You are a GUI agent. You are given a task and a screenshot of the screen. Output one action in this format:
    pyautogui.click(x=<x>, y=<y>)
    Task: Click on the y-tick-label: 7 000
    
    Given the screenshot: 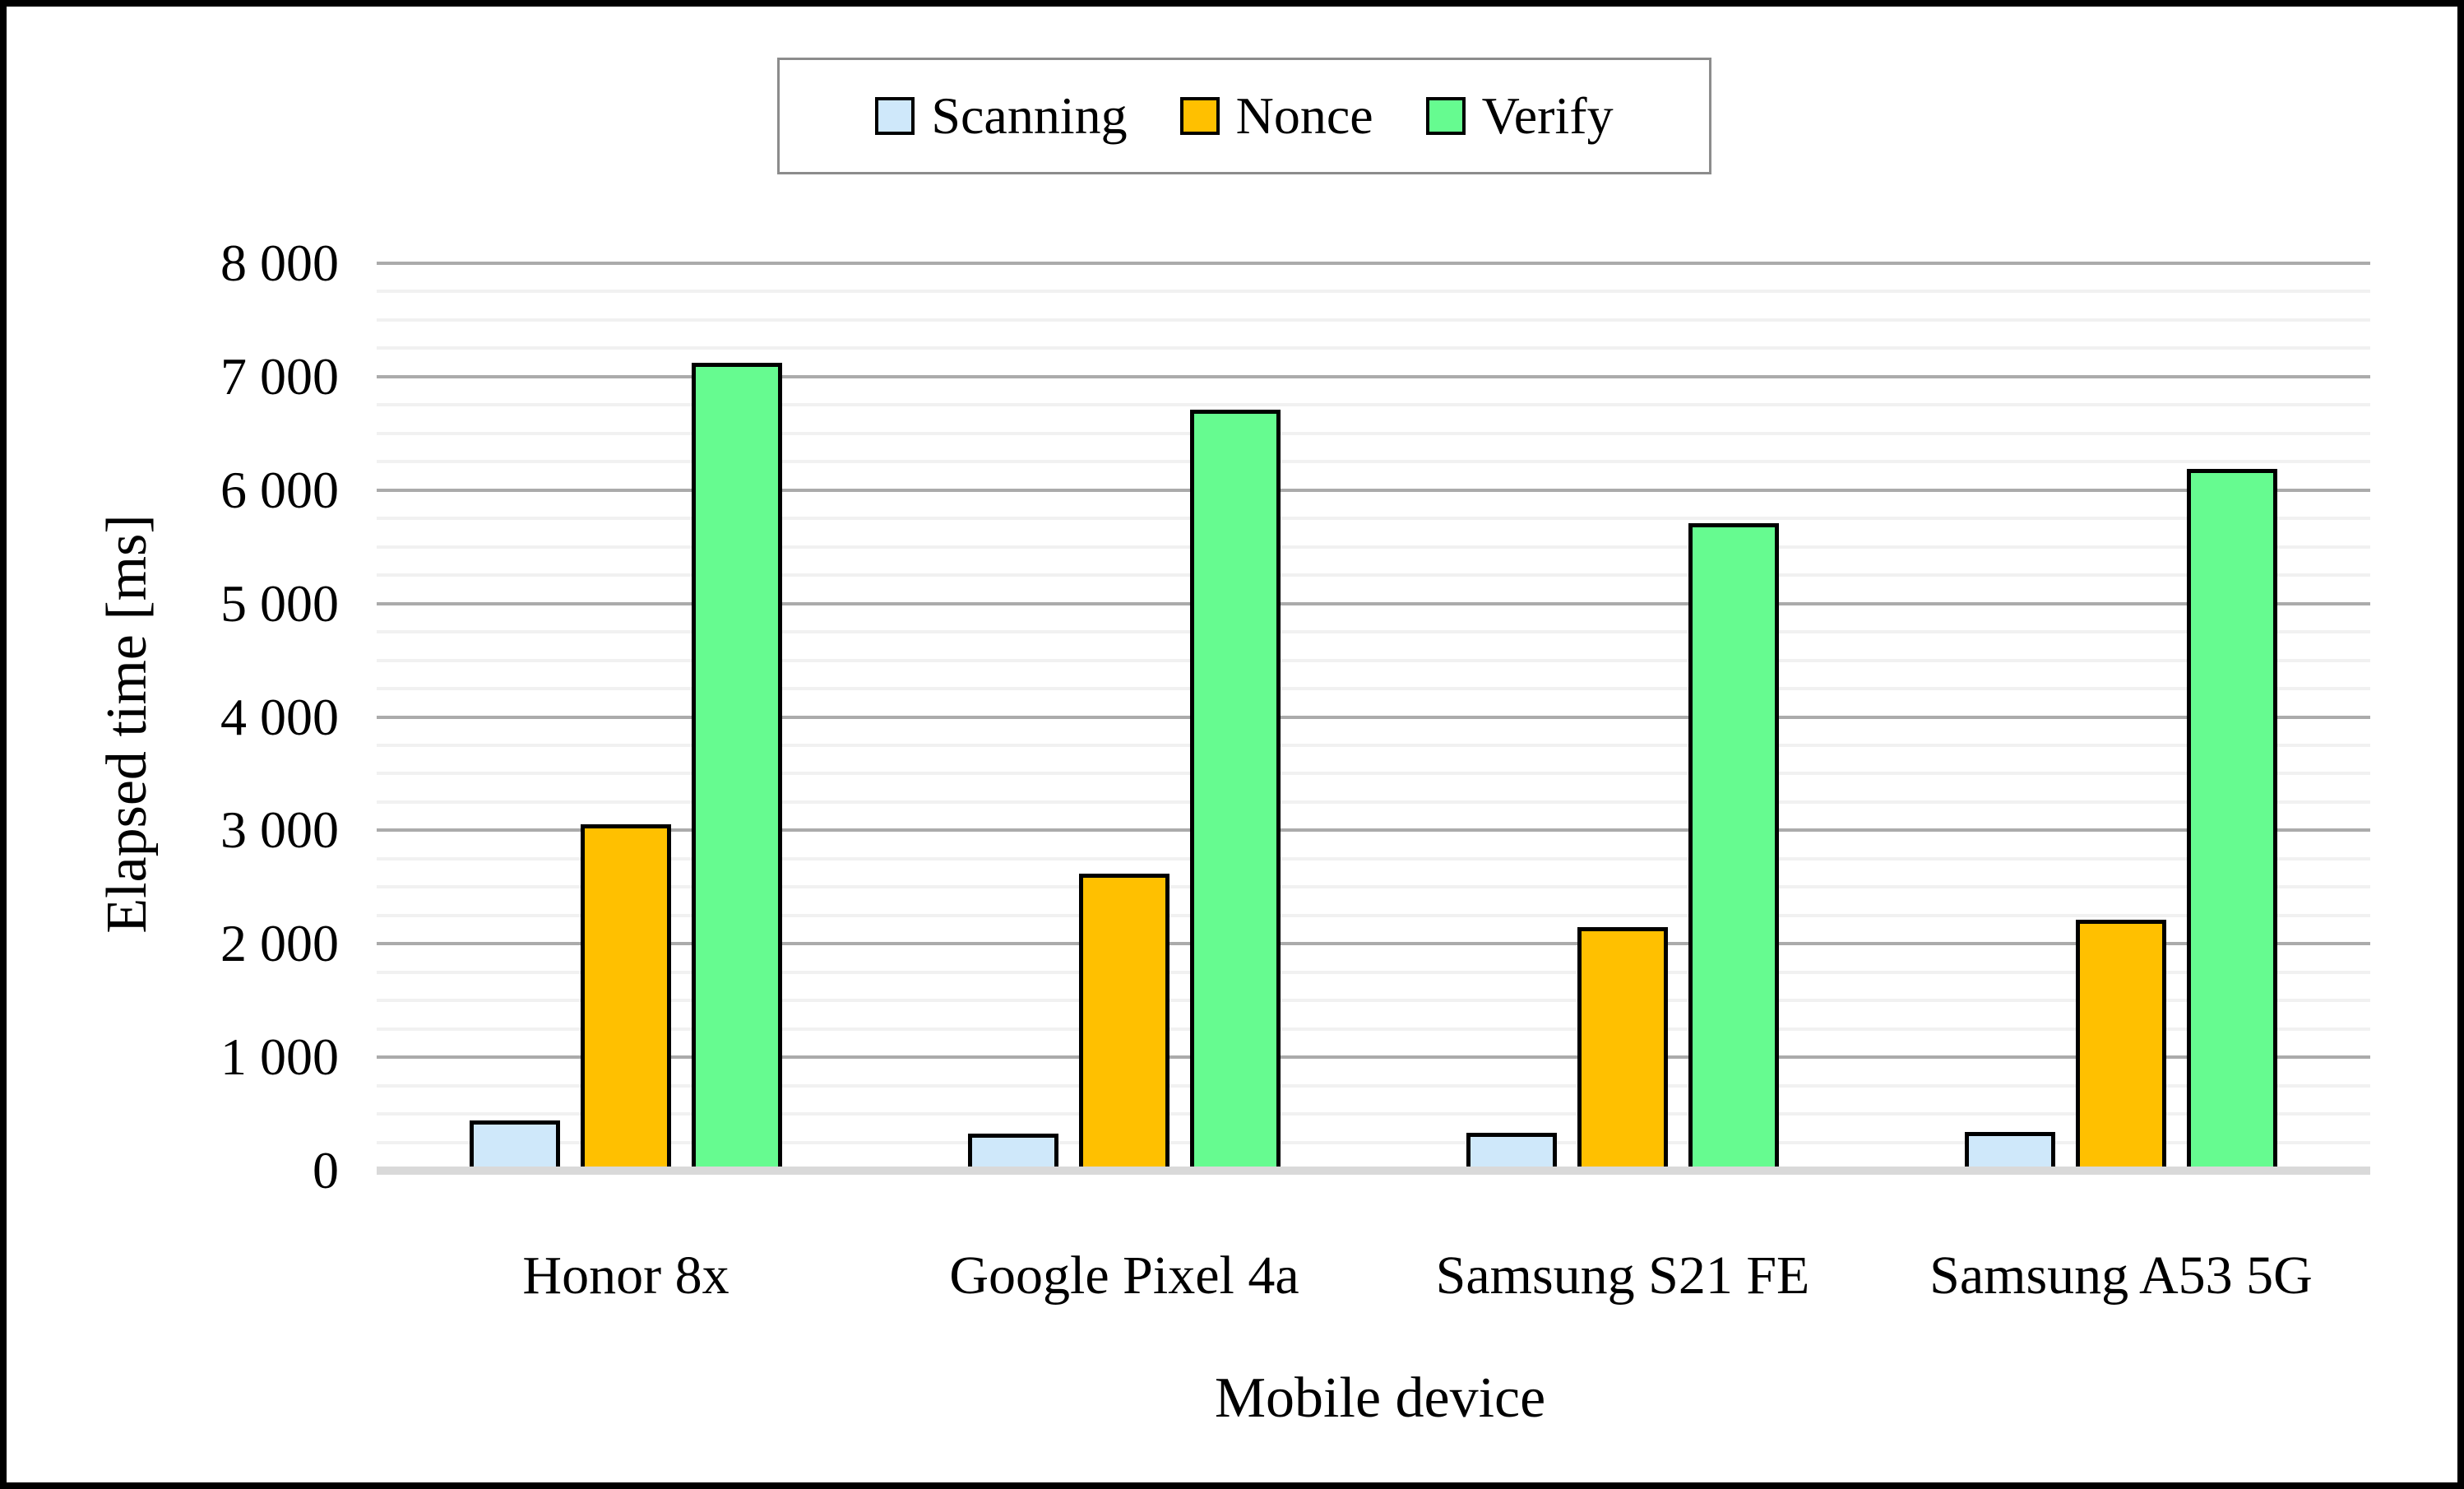 What is the action you would take?
    pyautogui.click(x=279, y=376)
    